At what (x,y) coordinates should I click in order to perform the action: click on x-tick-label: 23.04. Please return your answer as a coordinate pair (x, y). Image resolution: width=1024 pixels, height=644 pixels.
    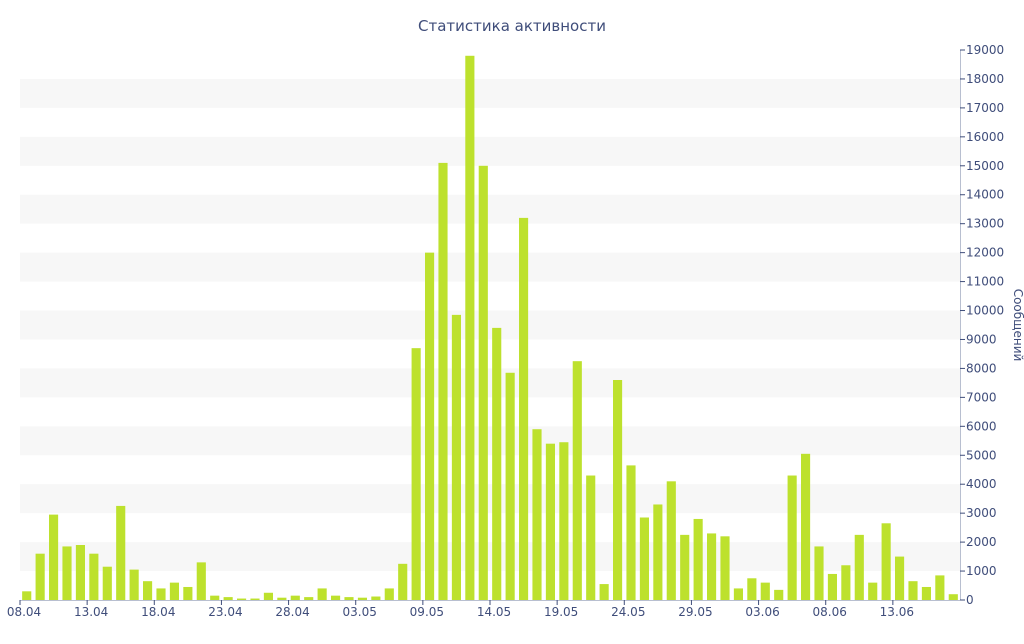
    Looking at the image, I should click on (225, 612).